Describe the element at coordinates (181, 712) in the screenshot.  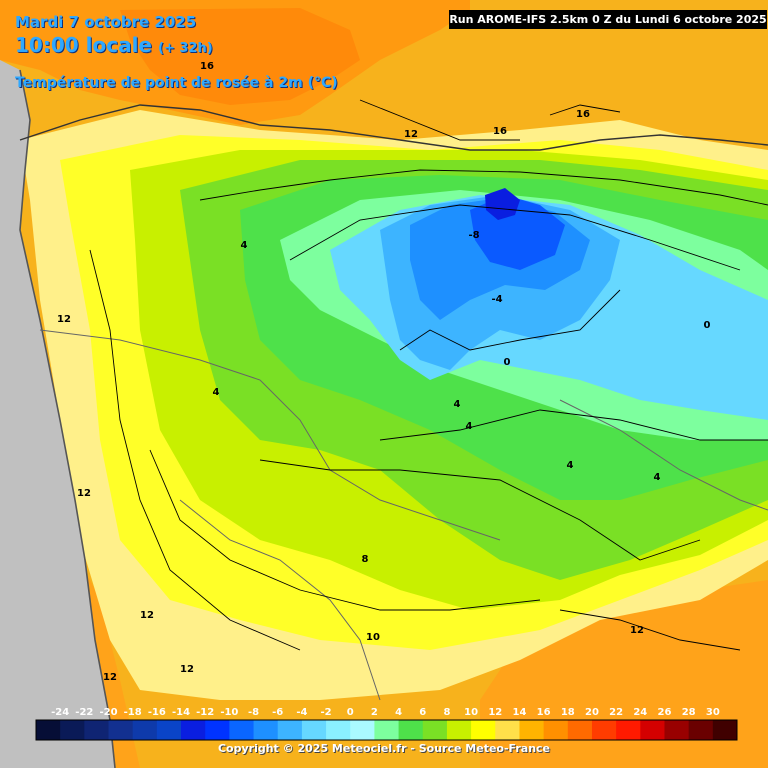
I see `colorbar-tick-label: -14` at that location.